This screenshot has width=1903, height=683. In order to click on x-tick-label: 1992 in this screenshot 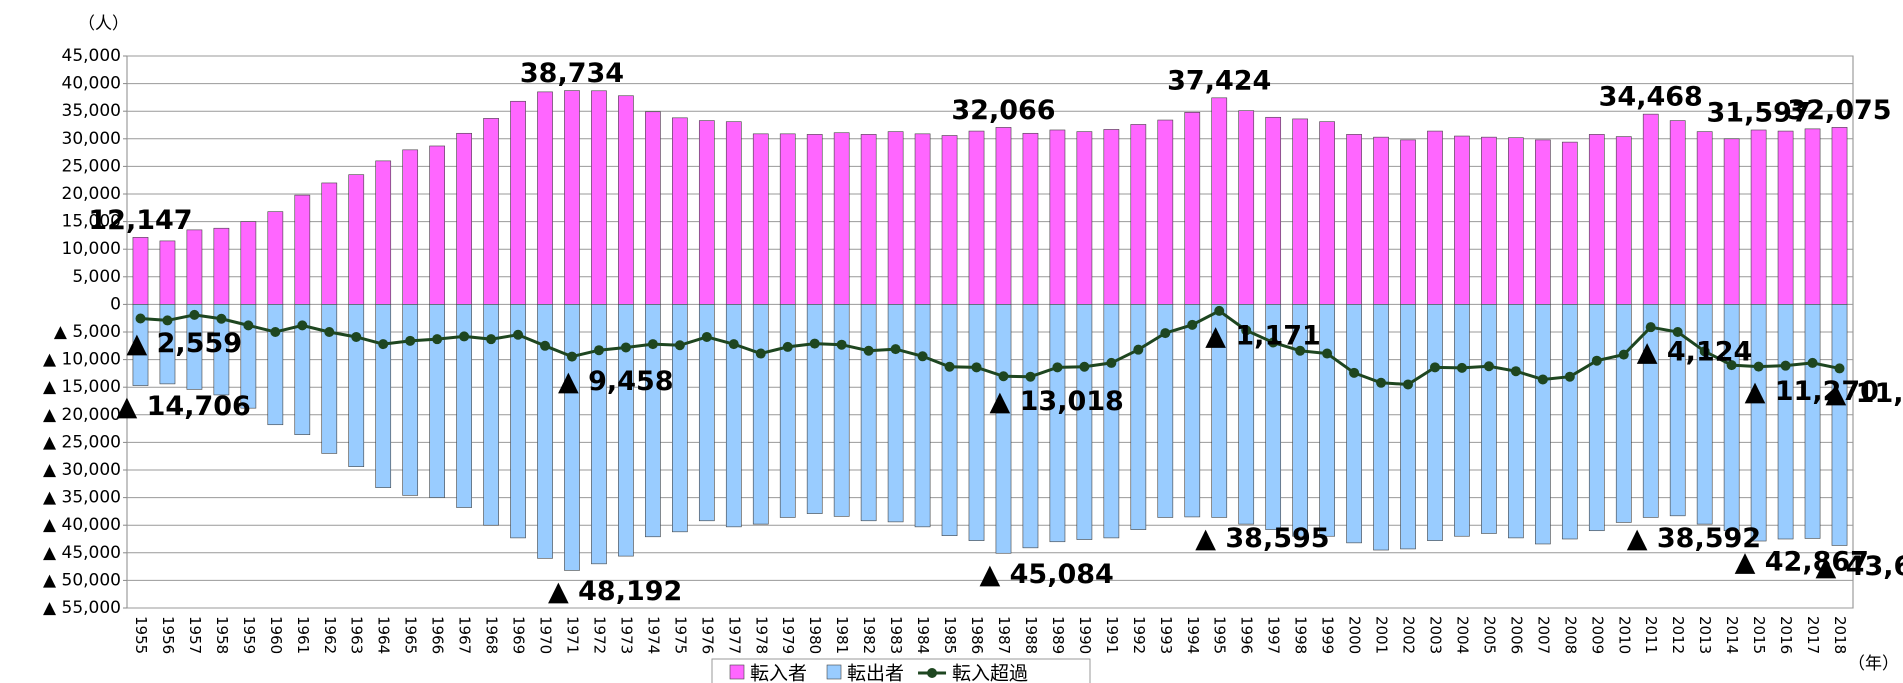, I will do `click(1139, 635)`.